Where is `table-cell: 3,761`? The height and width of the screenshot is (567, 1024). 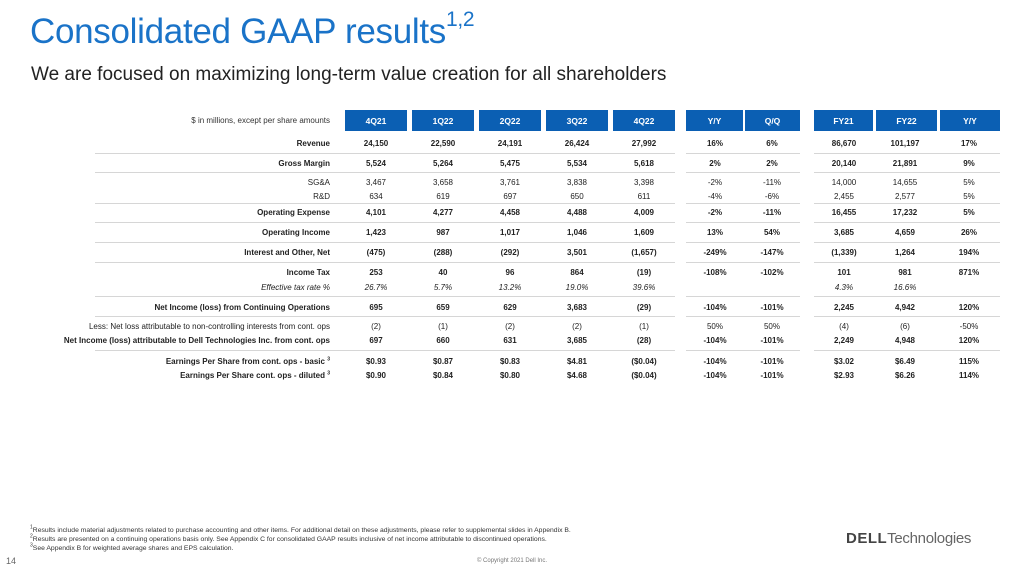
table-cell: 3,761 is located at coordinates (510, 182).